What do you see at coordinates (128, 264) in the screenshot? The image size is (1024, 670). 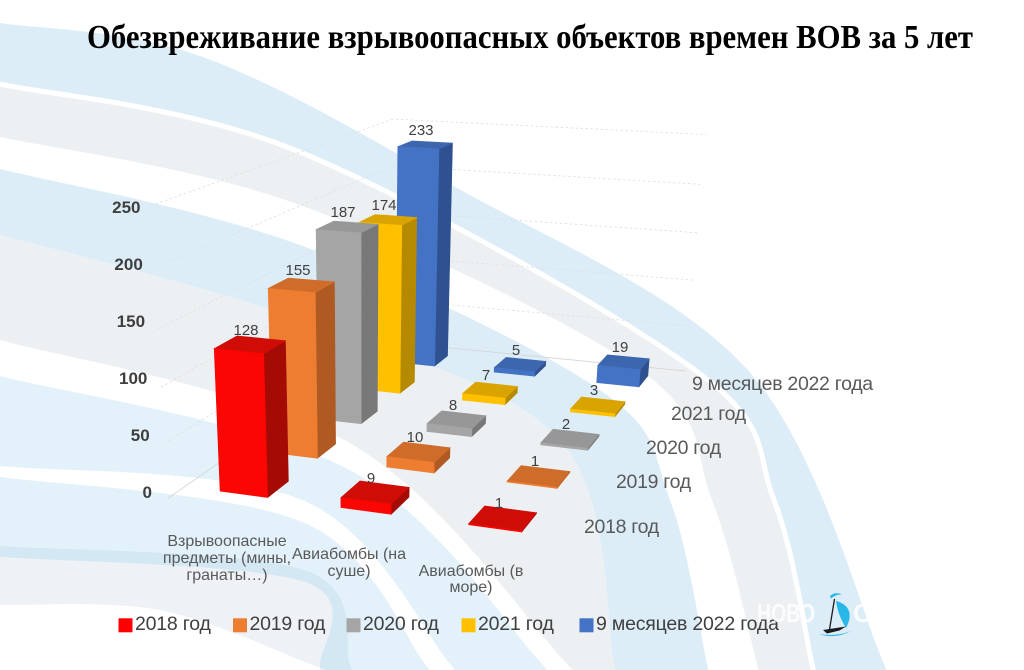 I see `svg-text: 200` at bounding box center [128, 264].